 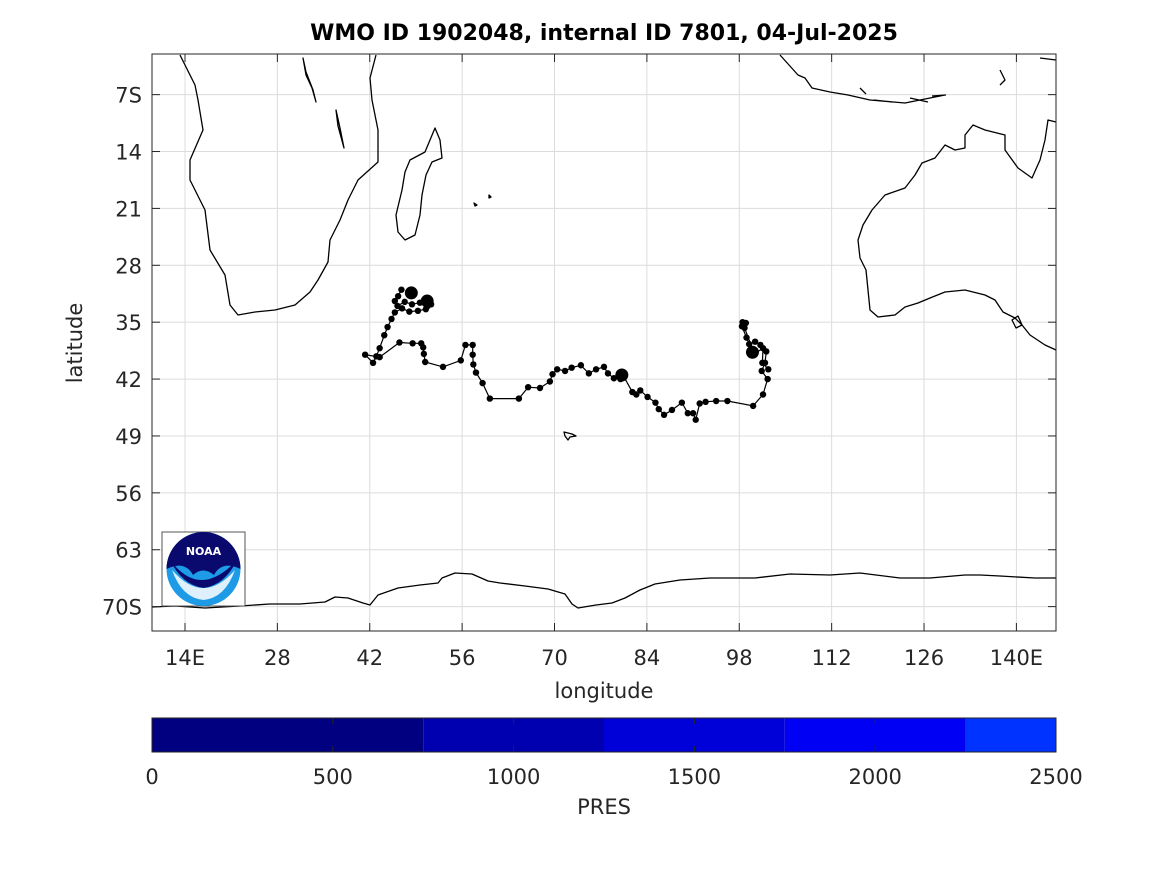 What do you see at coordinates (333, 777) in the screenshot?
I see `colorbar-tick-label: 500` at bounding box center [333, 777].